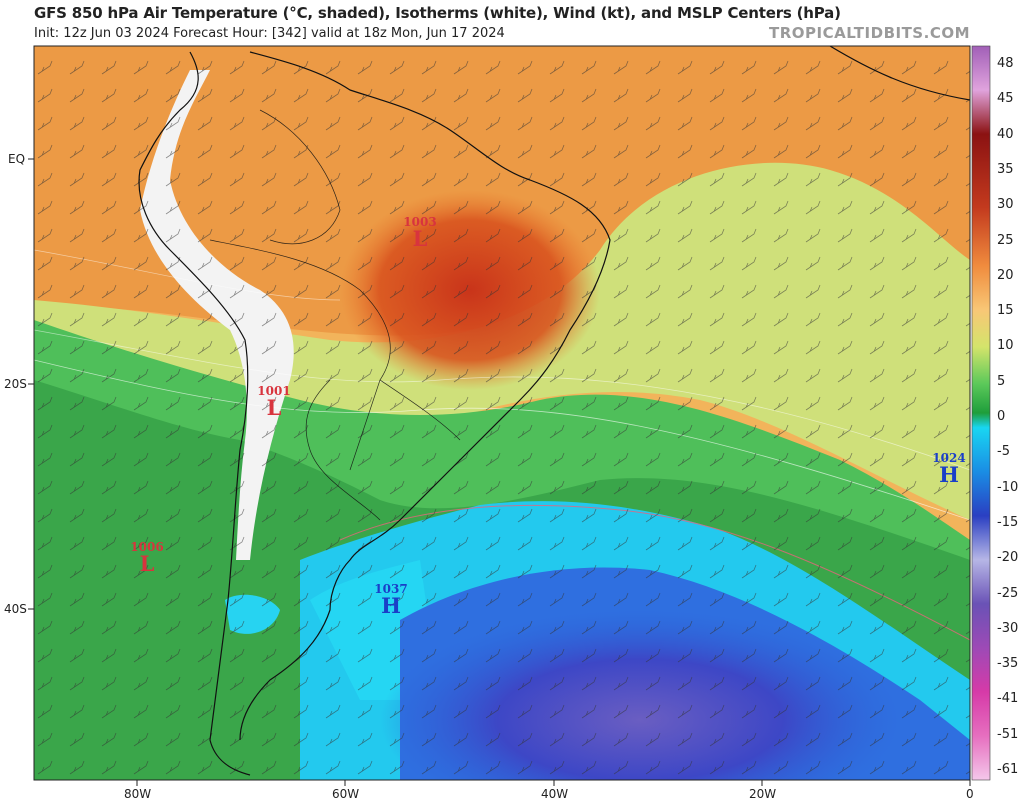 This screenshot has width=1024, height=801. I want to click on pressure-center-high: 1024 H, so click(949, 469).